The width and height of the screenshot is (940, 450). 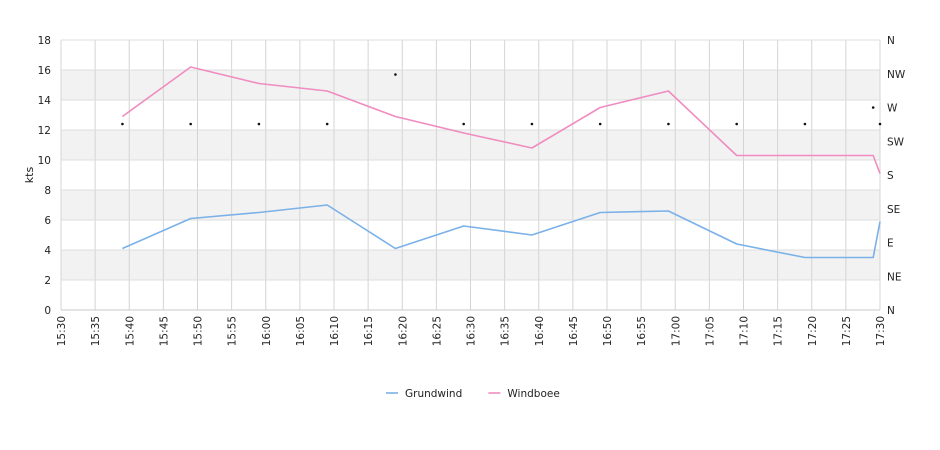 What do you see at coordinates (44, 131) in the screenshot?
I see `y-tick-label: 12` at bounding box center [44, 131].